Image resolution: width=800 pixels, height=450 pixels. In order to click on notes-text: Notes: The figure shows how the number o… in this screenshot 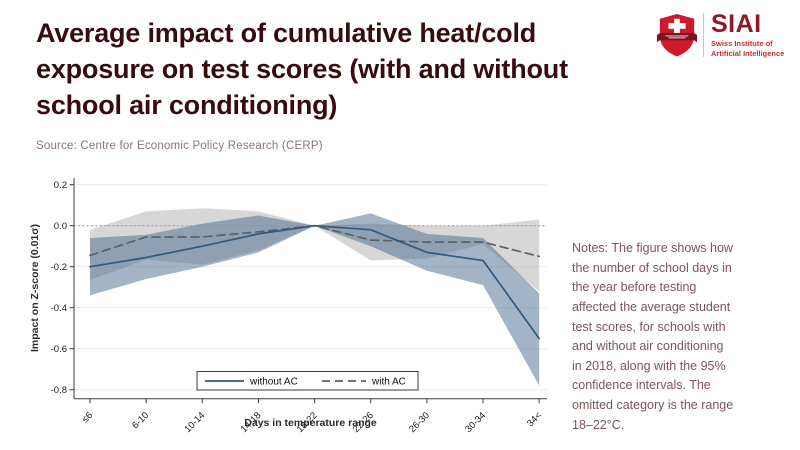, I will do `click(653, 336)`.